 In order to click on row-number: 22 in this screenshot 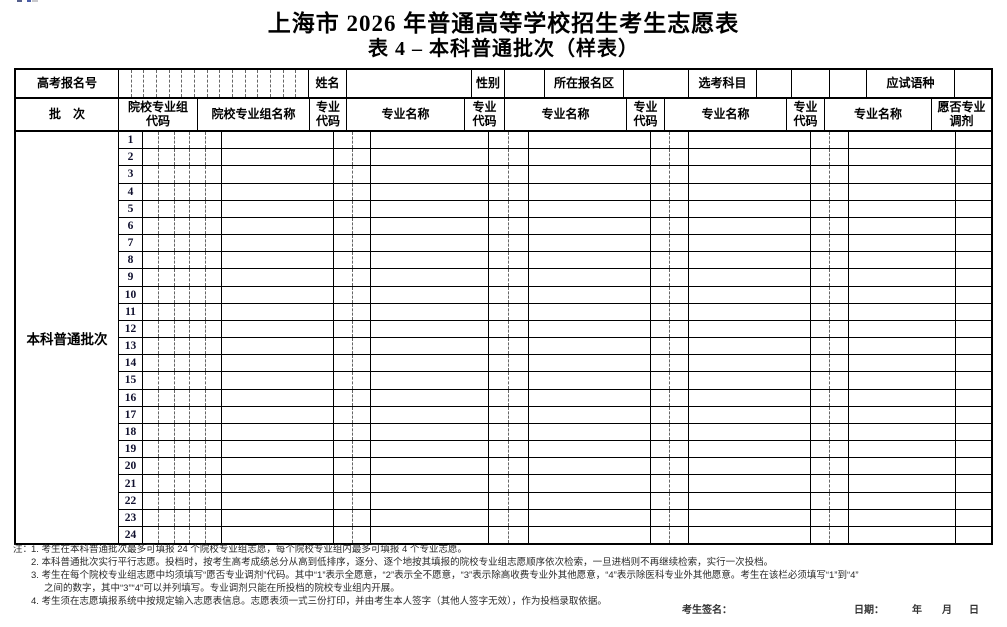, I will do `click(131, 500)`.